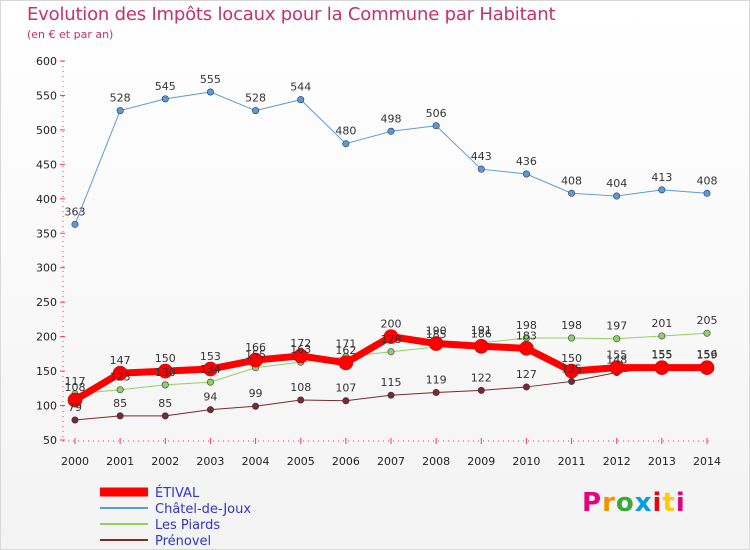  I want to click on data-label-chatel-de-joux: 413, so click(661, 177).